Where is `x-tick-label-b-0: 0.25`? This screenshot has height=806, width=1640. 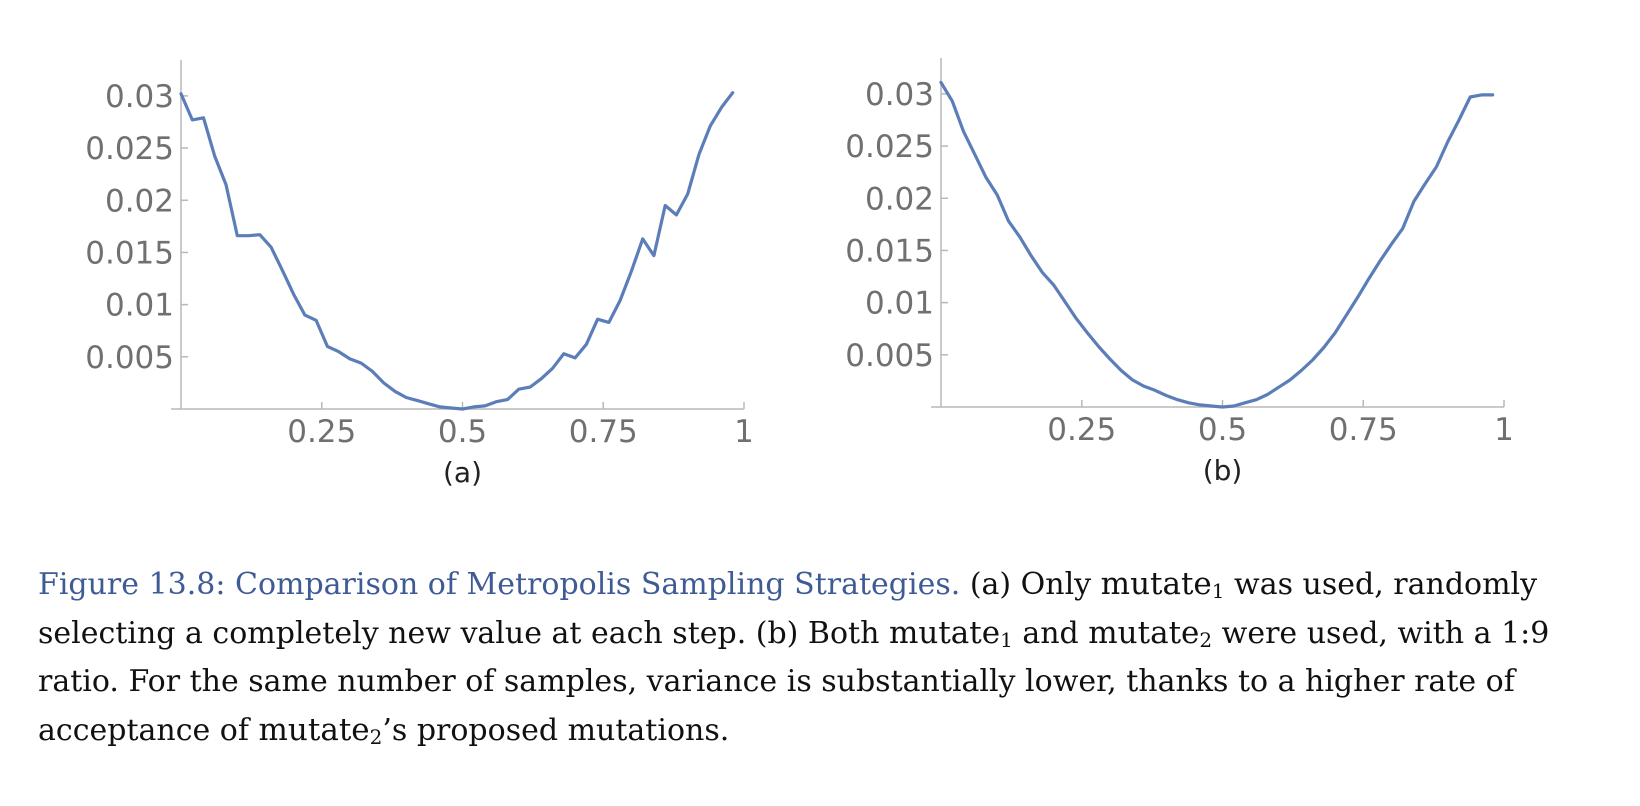 x-tick-label-b-0: 0.25 is located at coordinates (1081, 430).